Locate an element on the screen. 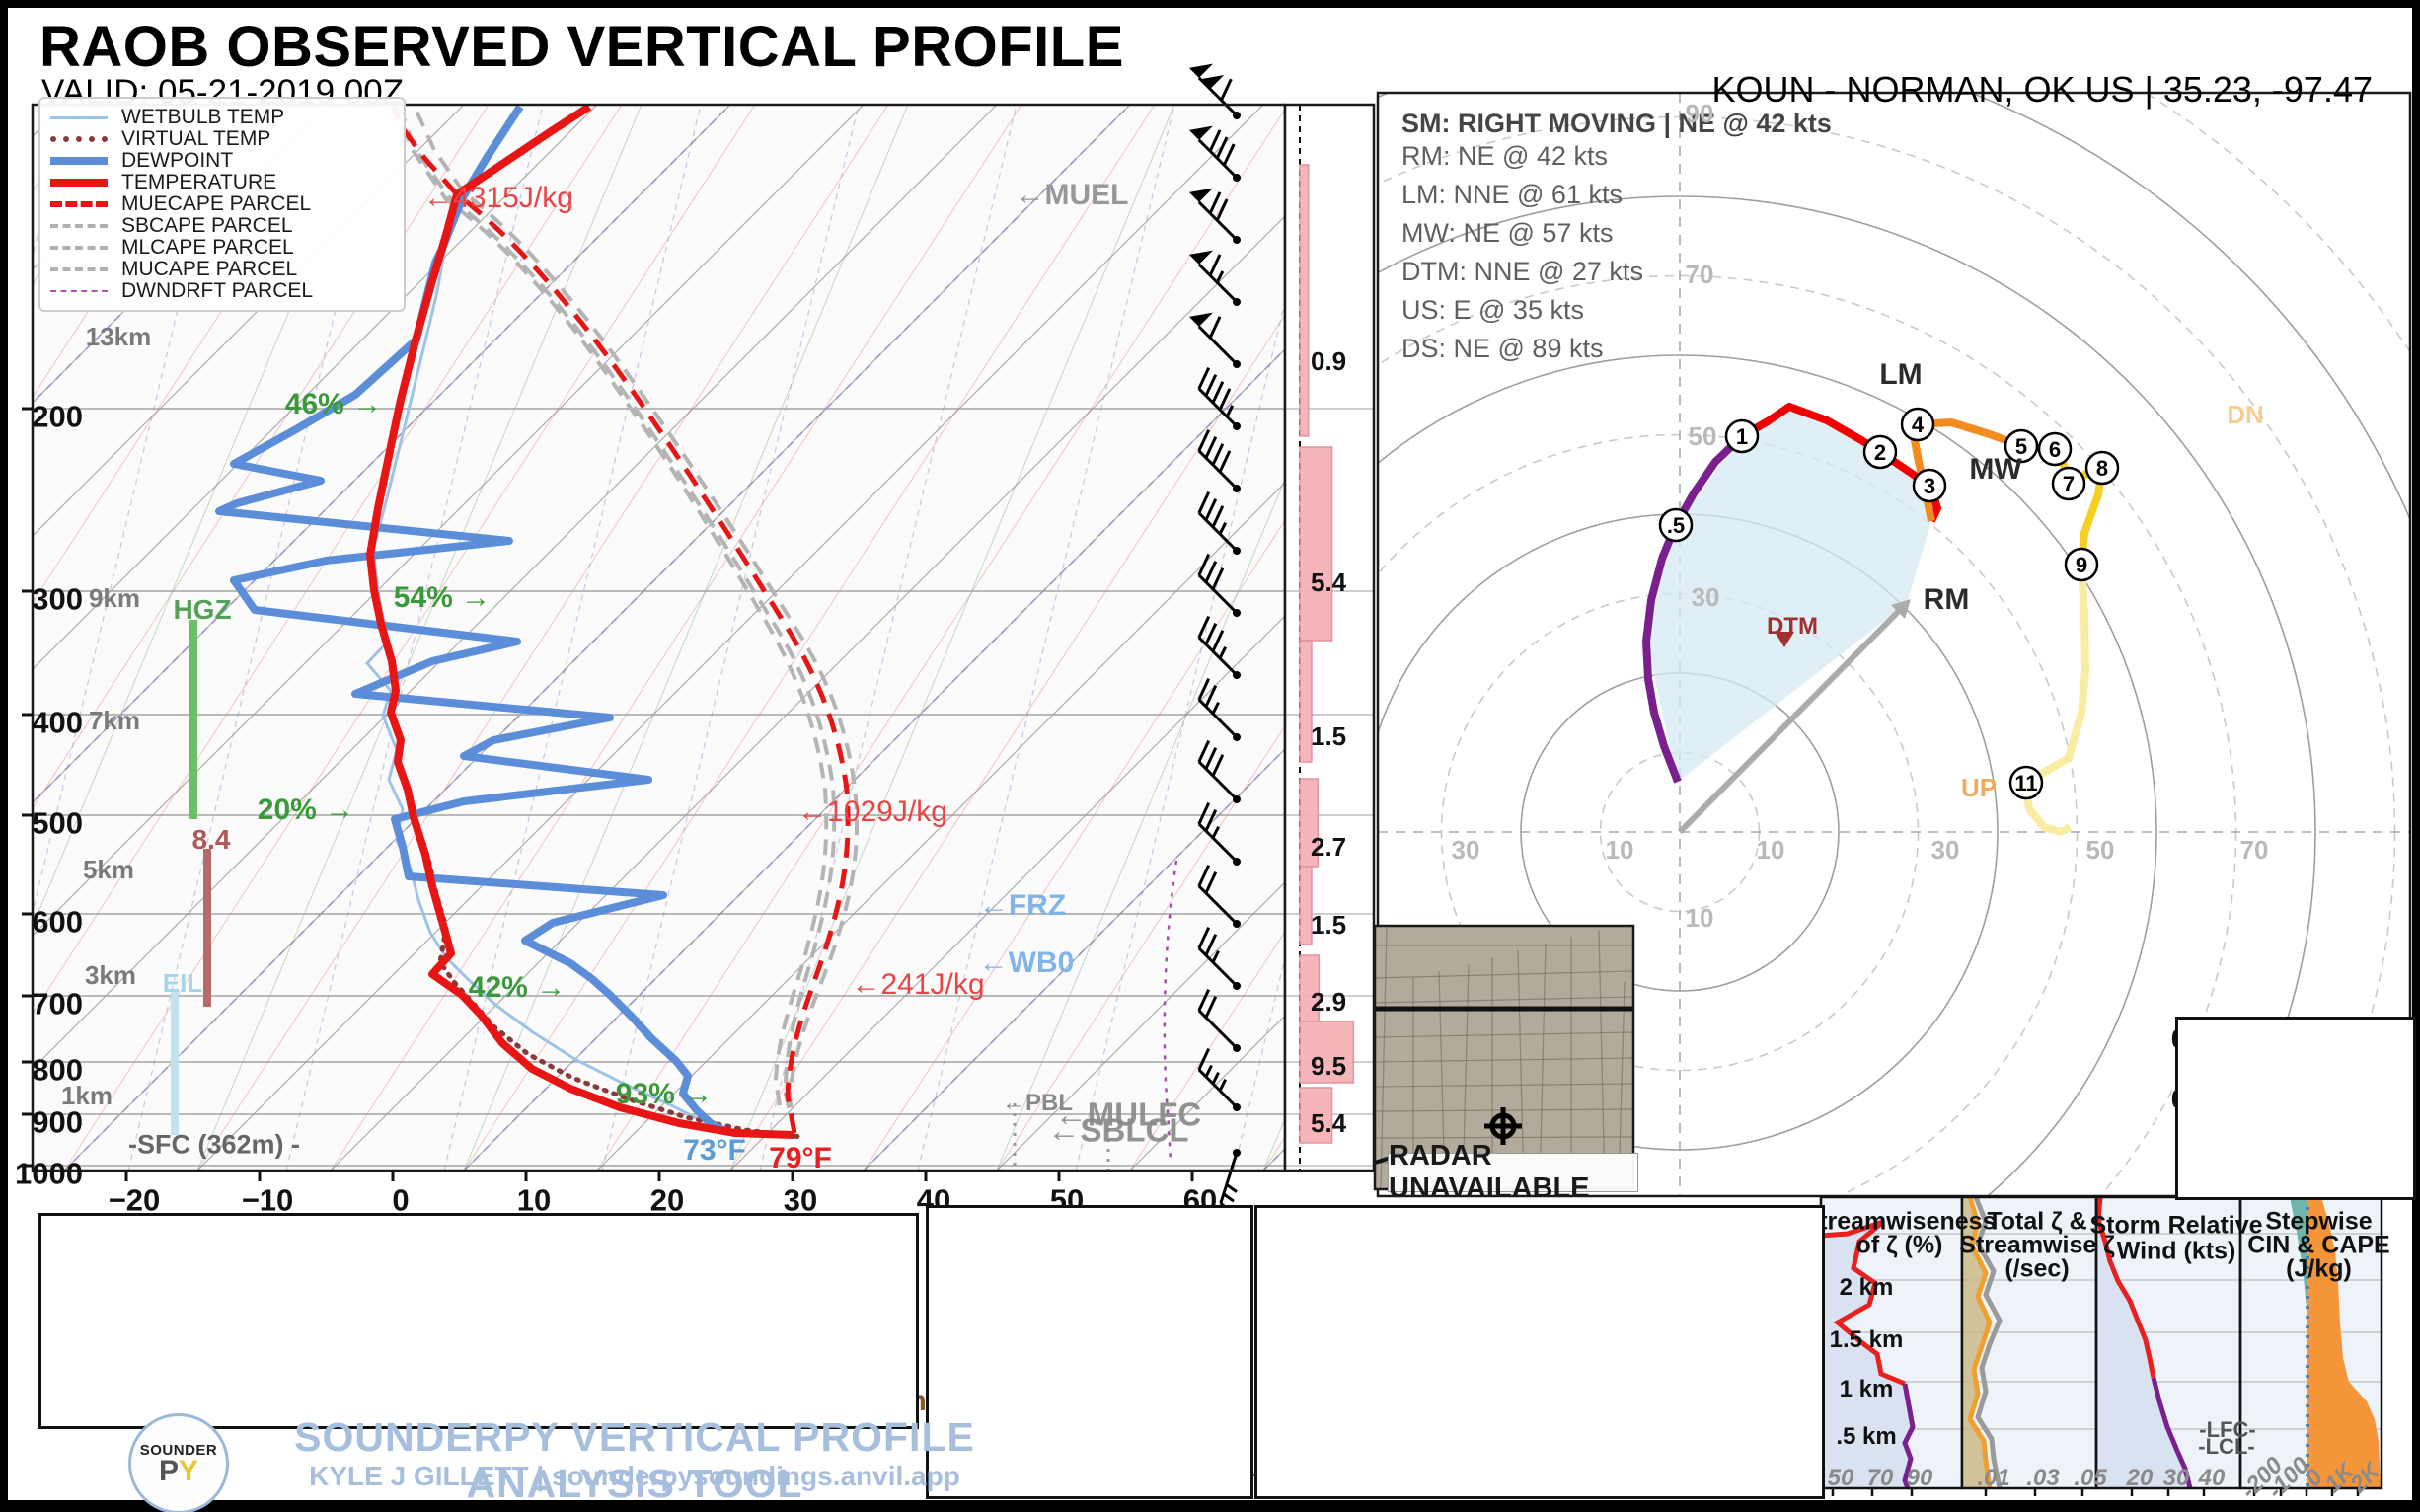 Image resolution: width=2420 pixels, height=1512 pixels. hodo-marker-7: 7 is located at coordinates (2068, 483).